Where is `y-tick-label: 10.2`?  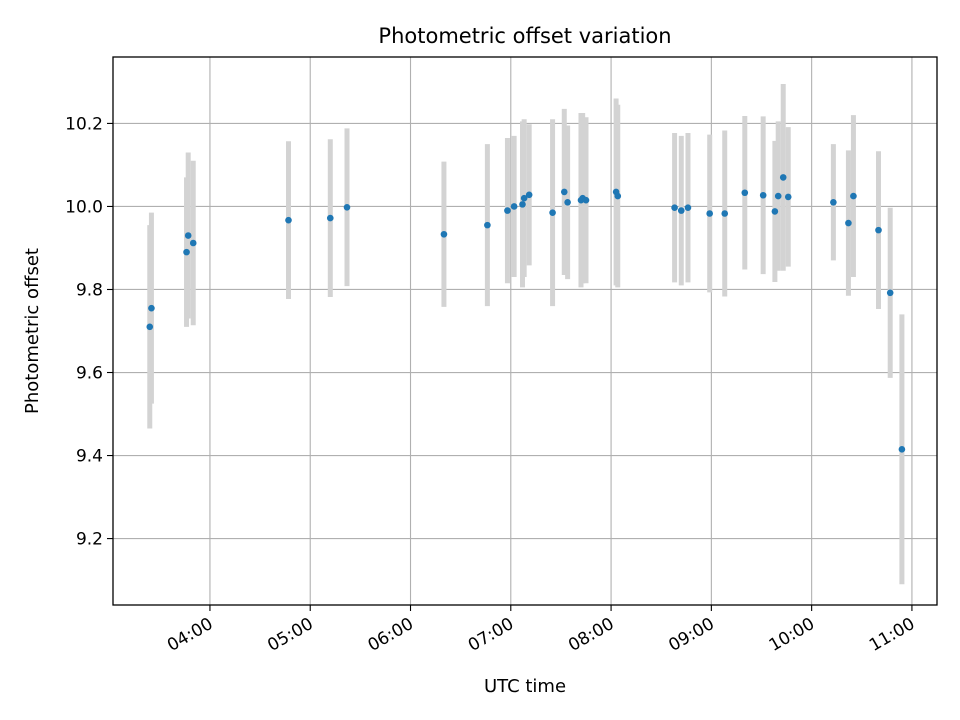
y-tick-label: 10.2 is located at coordinates (84, 124).